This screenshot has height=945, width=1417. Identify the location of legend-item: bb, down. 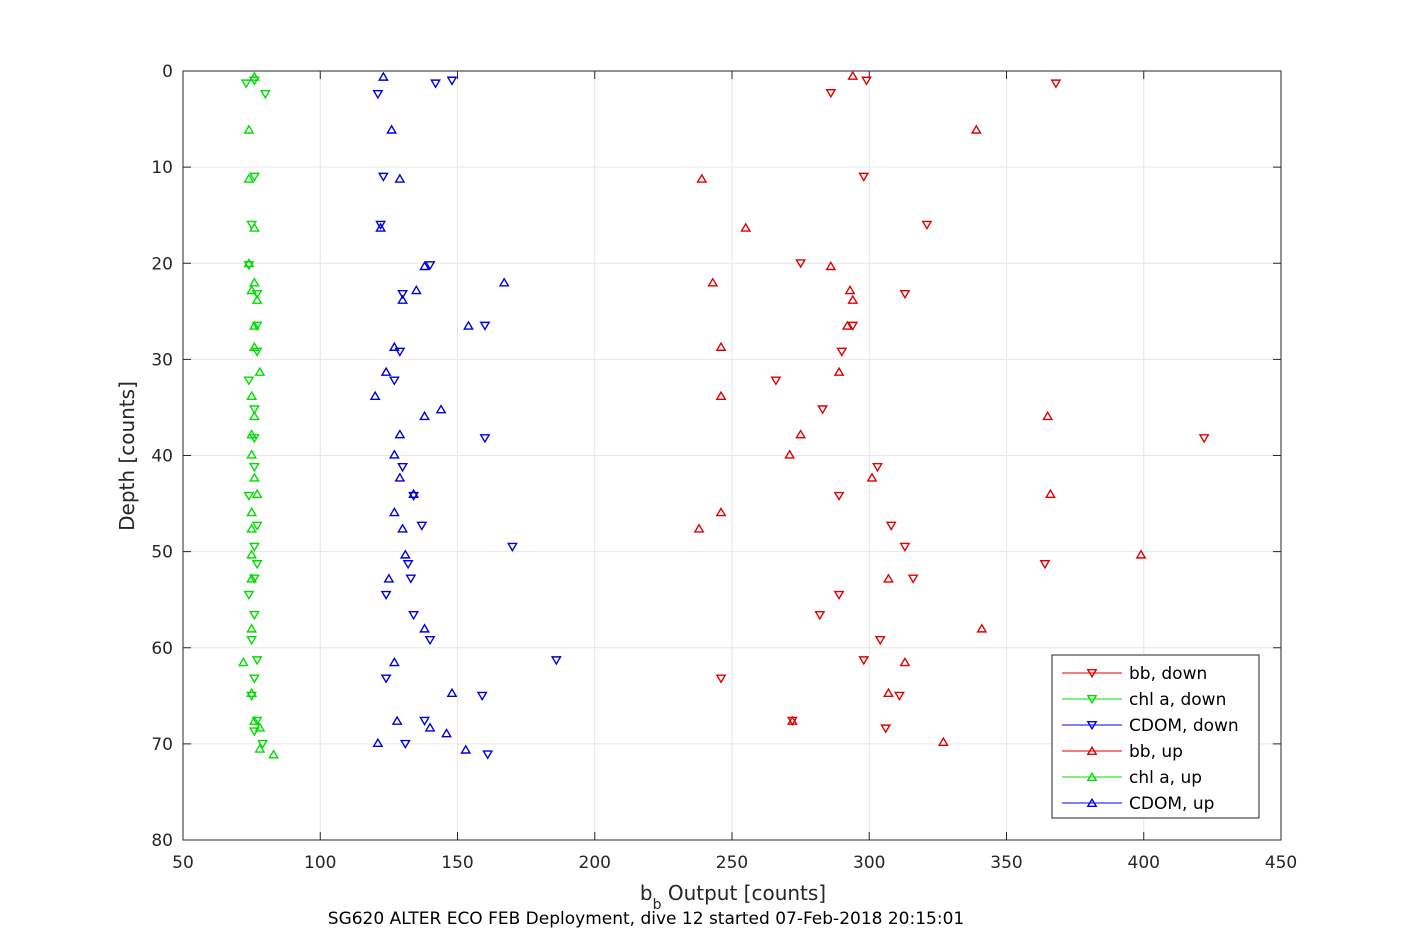
(1134, 674).